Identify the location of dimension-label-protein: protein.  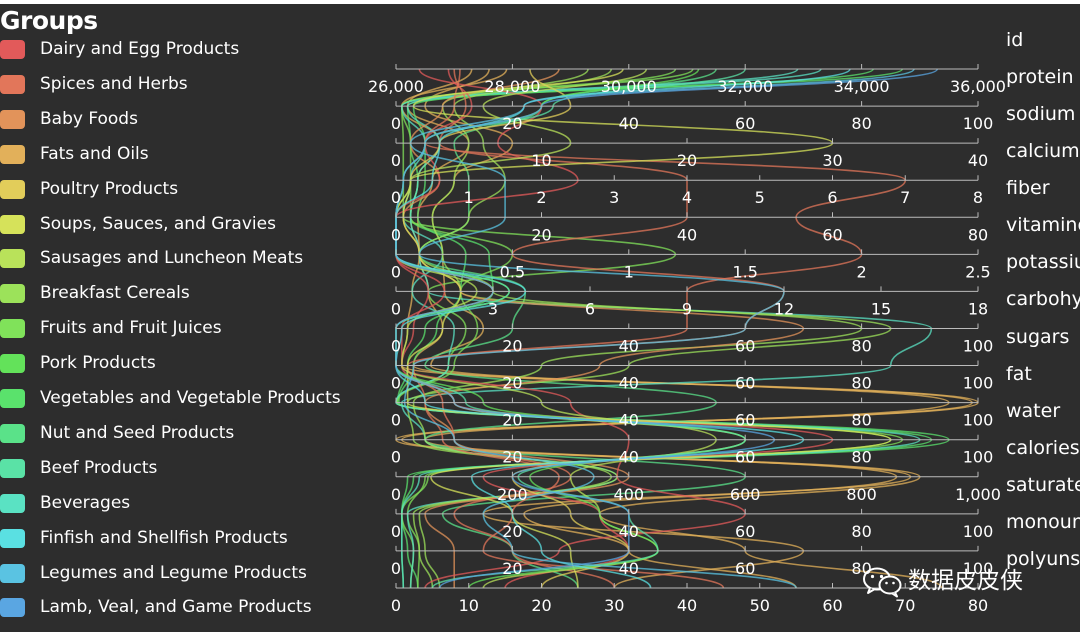
(1040, 77).